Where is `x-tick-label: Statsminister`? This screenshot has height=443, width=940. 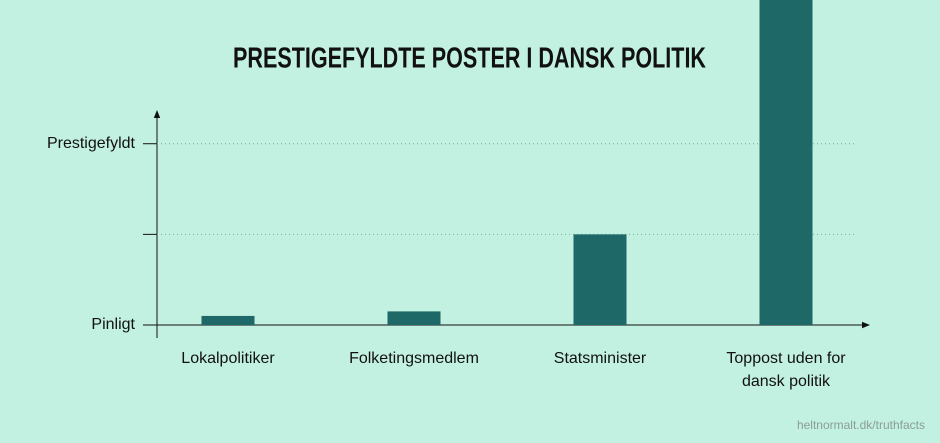 x-tick-label: Statsminister is located at coordinates (600, 358).